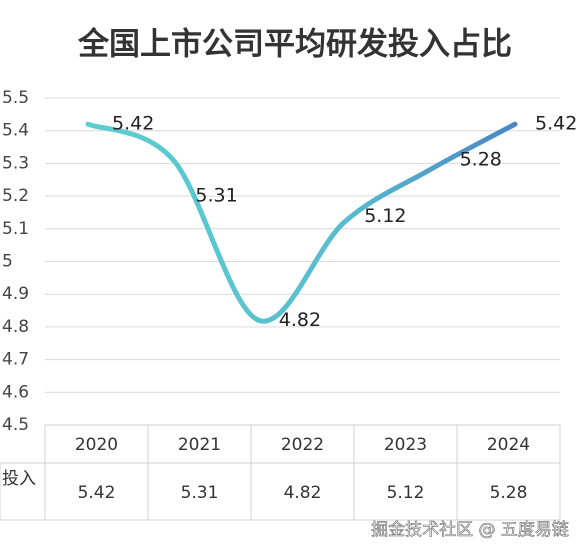 Image resolution: width=588 pixels, height=555 pixels. Describe the element at coordinates (96, 445) in the screenshot. I see `x-tick-label: 2020` at that location.